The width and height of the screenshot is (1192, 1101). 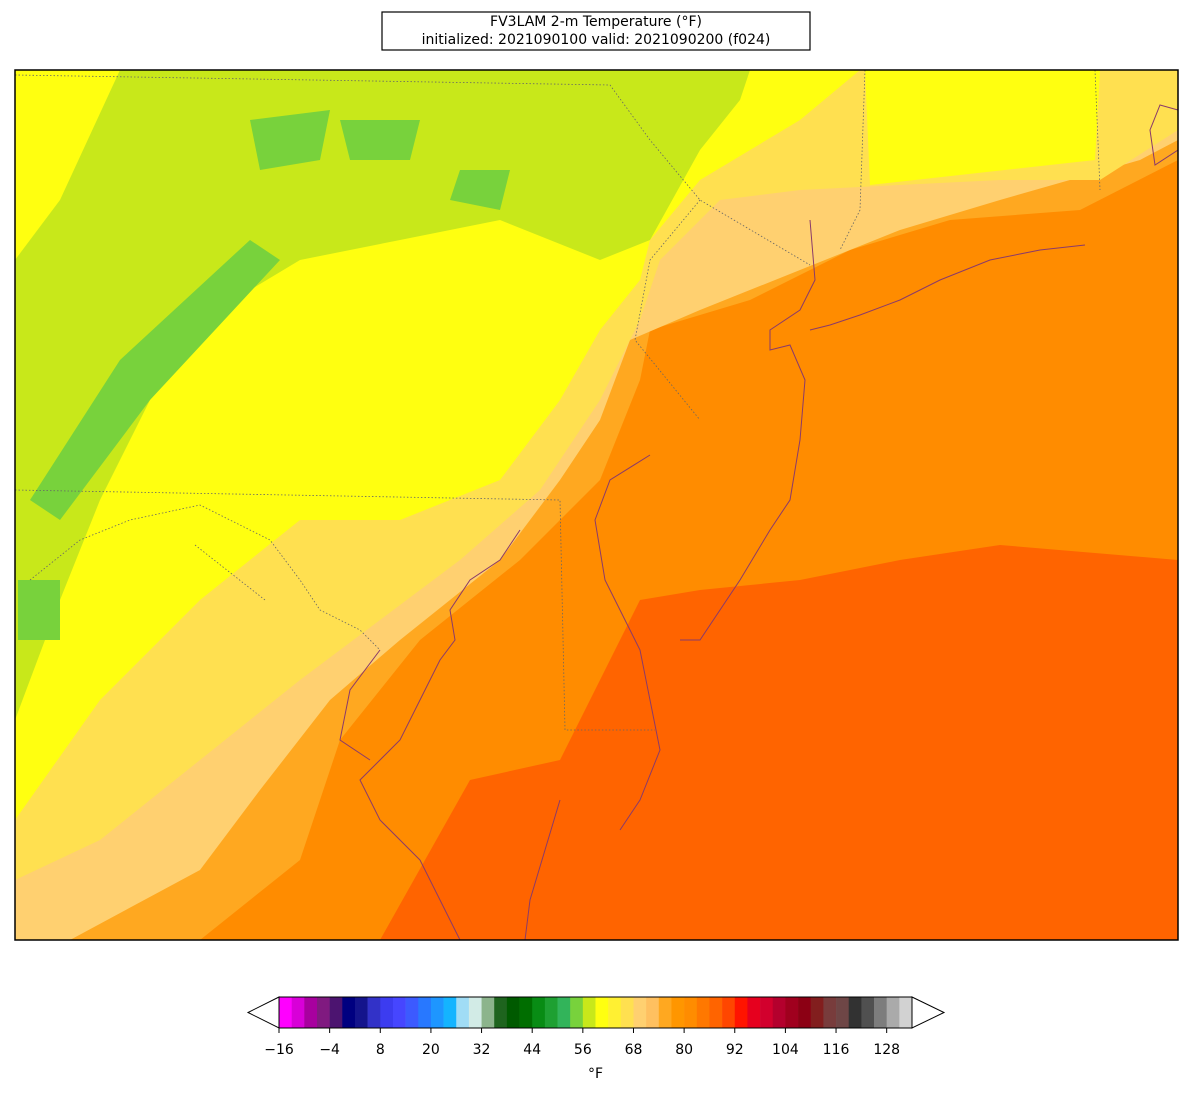 What do you see at coordinates (634, 1050) in the screenshot?
I see `colorbar-tick-label: 68` at bounding box center [634, 1050].